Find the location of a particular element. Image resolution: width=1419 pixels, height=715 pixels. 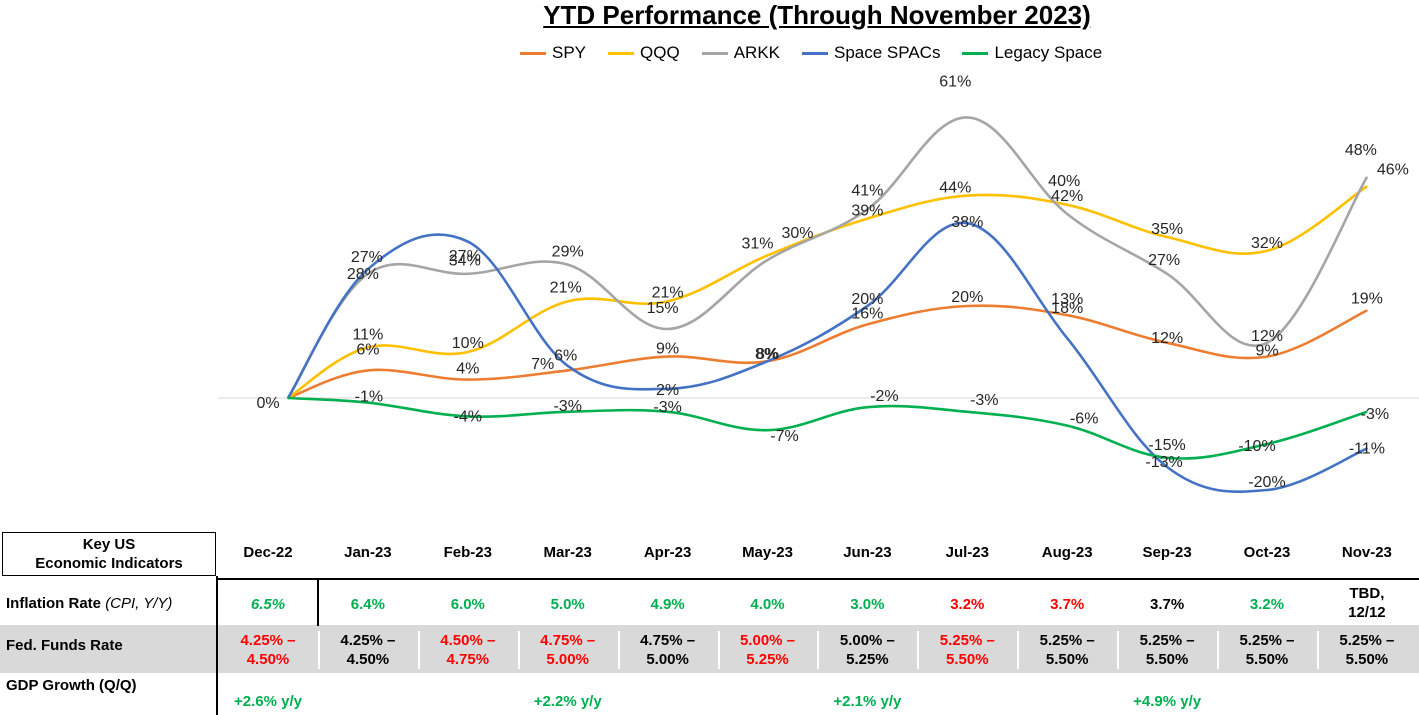

legend-item-arkk: ARKK is located at coordinates (740, 53).